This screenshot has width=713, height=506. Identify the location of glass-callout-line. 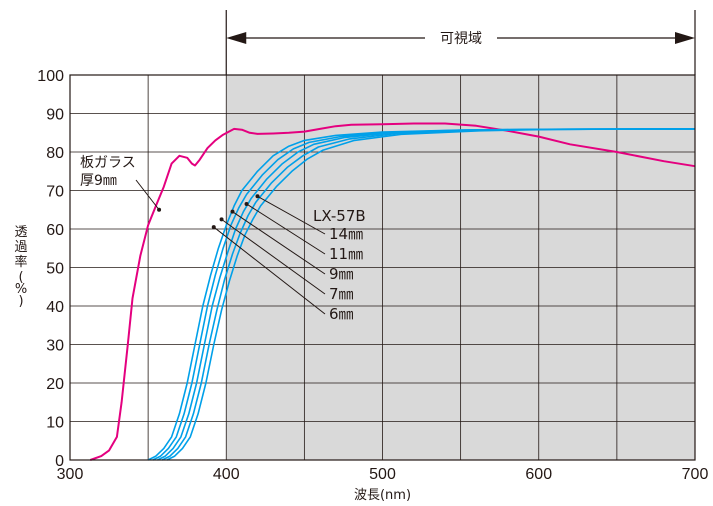
(147, 195).